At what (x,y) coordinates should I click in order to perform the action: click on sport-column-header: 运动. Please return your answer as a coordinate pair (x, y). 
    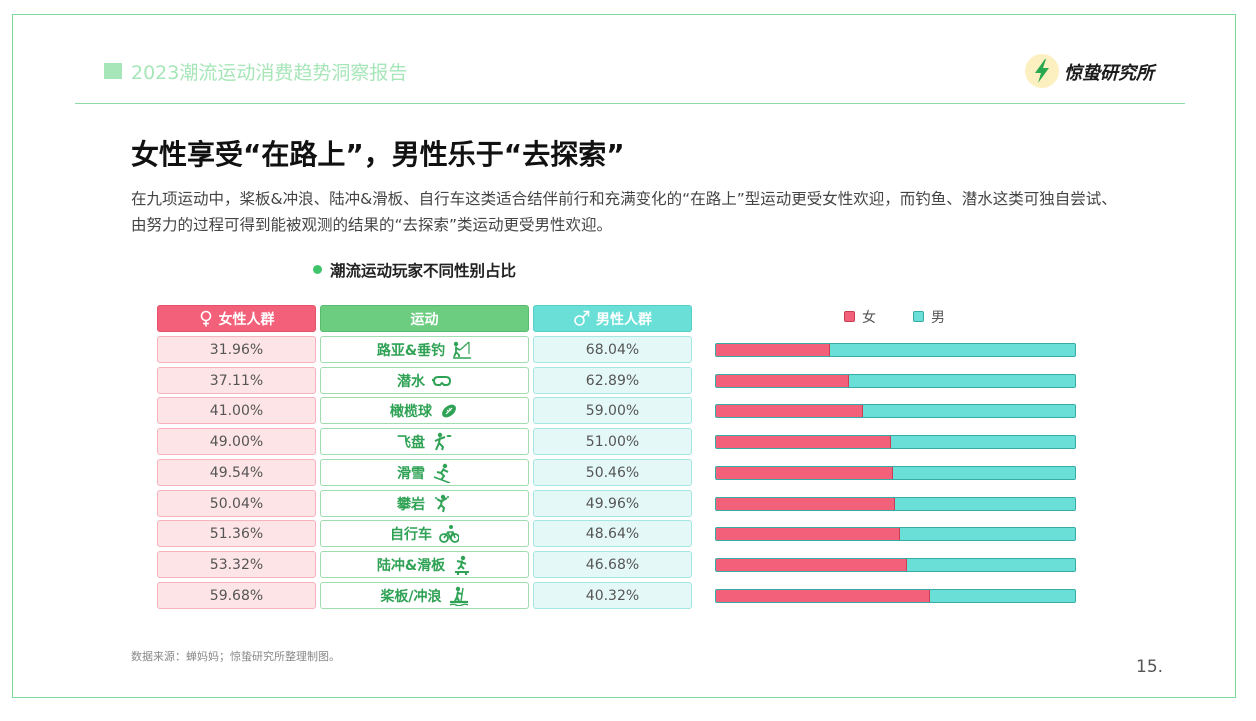
    Looking at the image, I should click on (424, 318).